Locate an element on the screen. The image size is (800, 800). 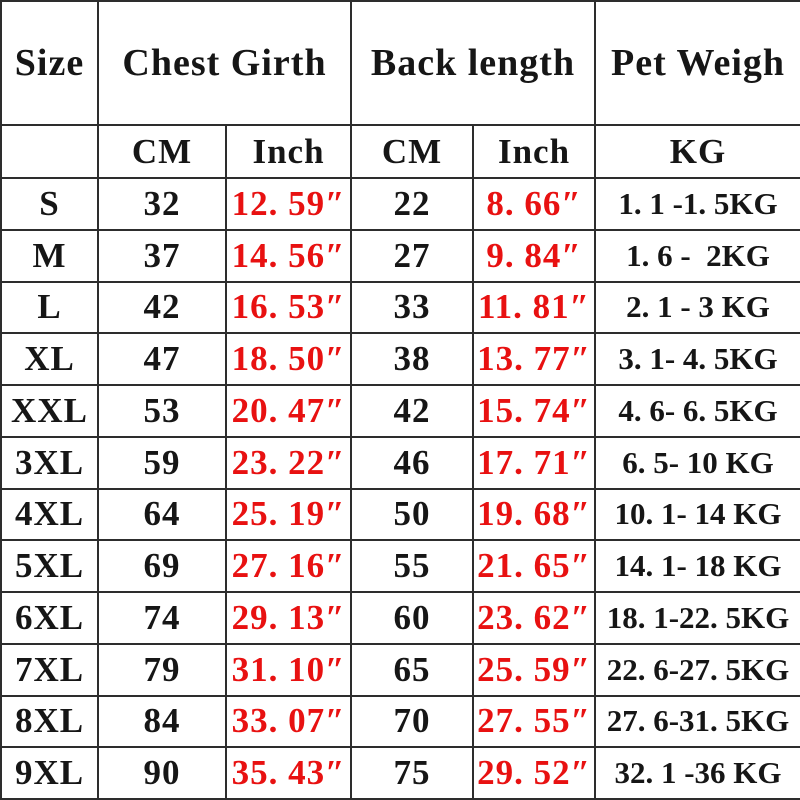
chest-inch-cell: 23. 22″ is located at coordinates (288, 462).